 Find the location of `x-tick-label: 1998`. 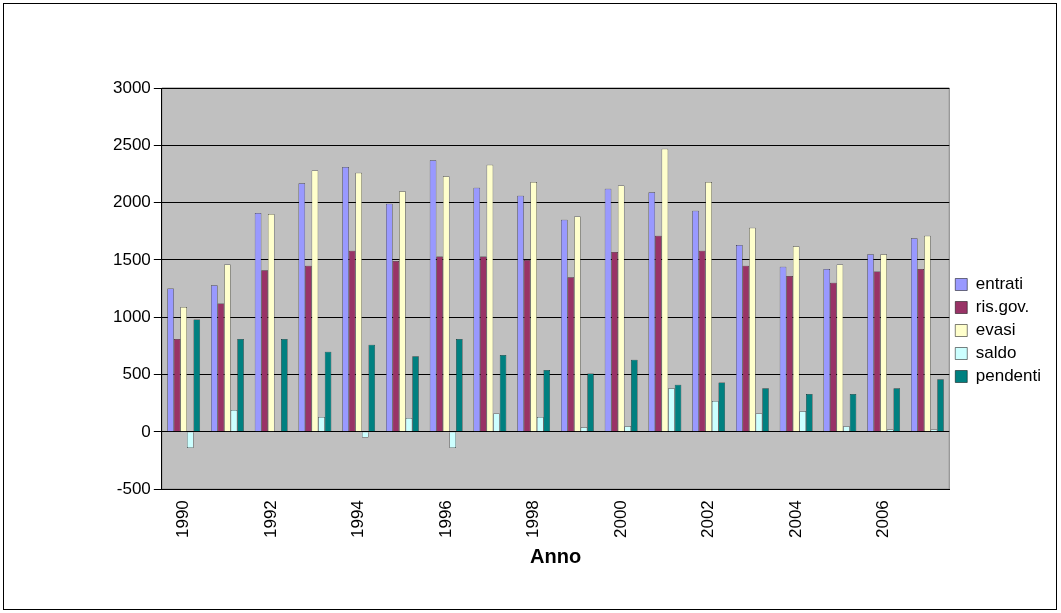

x-tick-label: 1998 is located at coordinates (533, 519).